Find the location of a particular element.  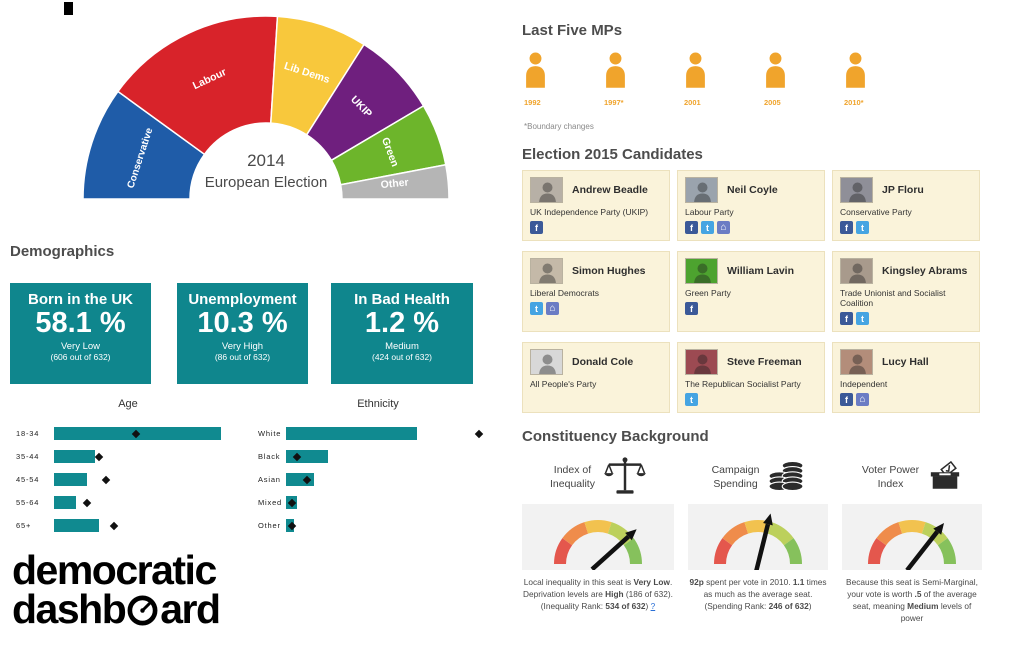

donut-segment-other is located at coordinates (394, 181).